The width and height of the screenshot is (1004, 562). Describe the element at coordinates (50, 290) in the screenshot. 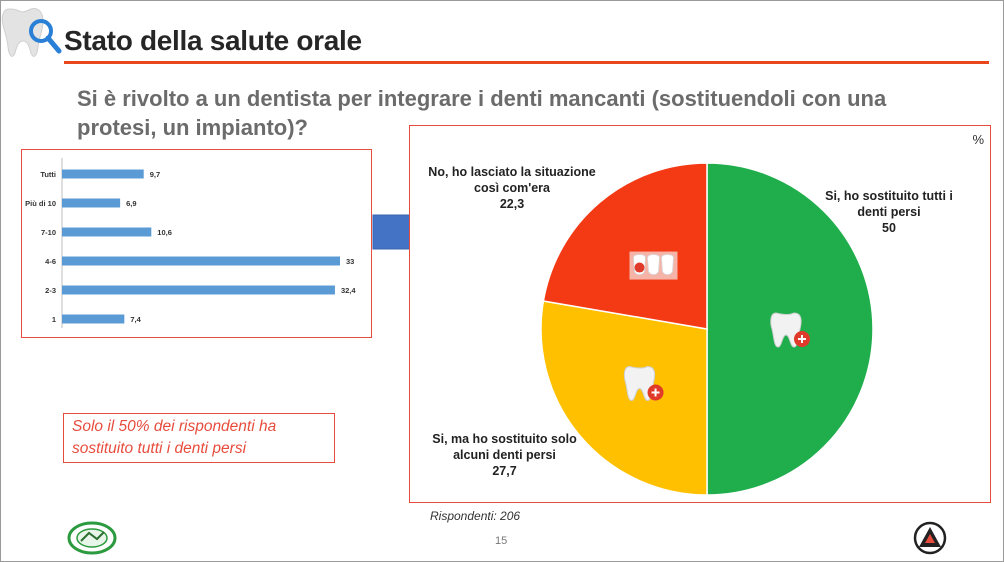

I see `bar-category-label: 2-3` at that location.